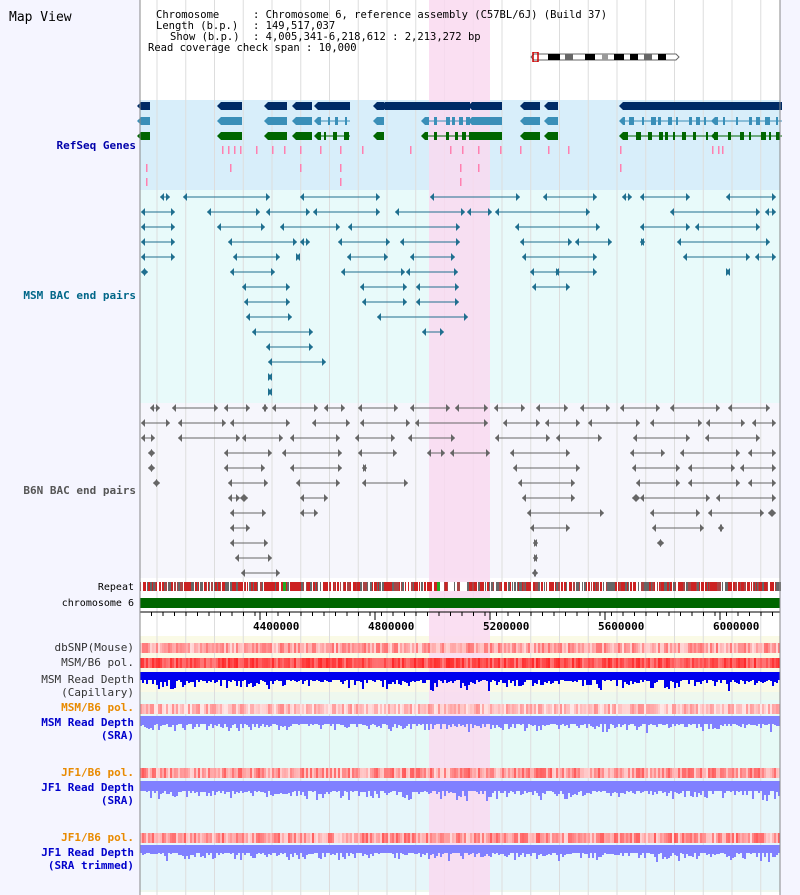 This screenshot has width=800, height=895. Describe the element at coordinates (605, 57) in the screenshot. I see `chromosome-ideogram` at that location.